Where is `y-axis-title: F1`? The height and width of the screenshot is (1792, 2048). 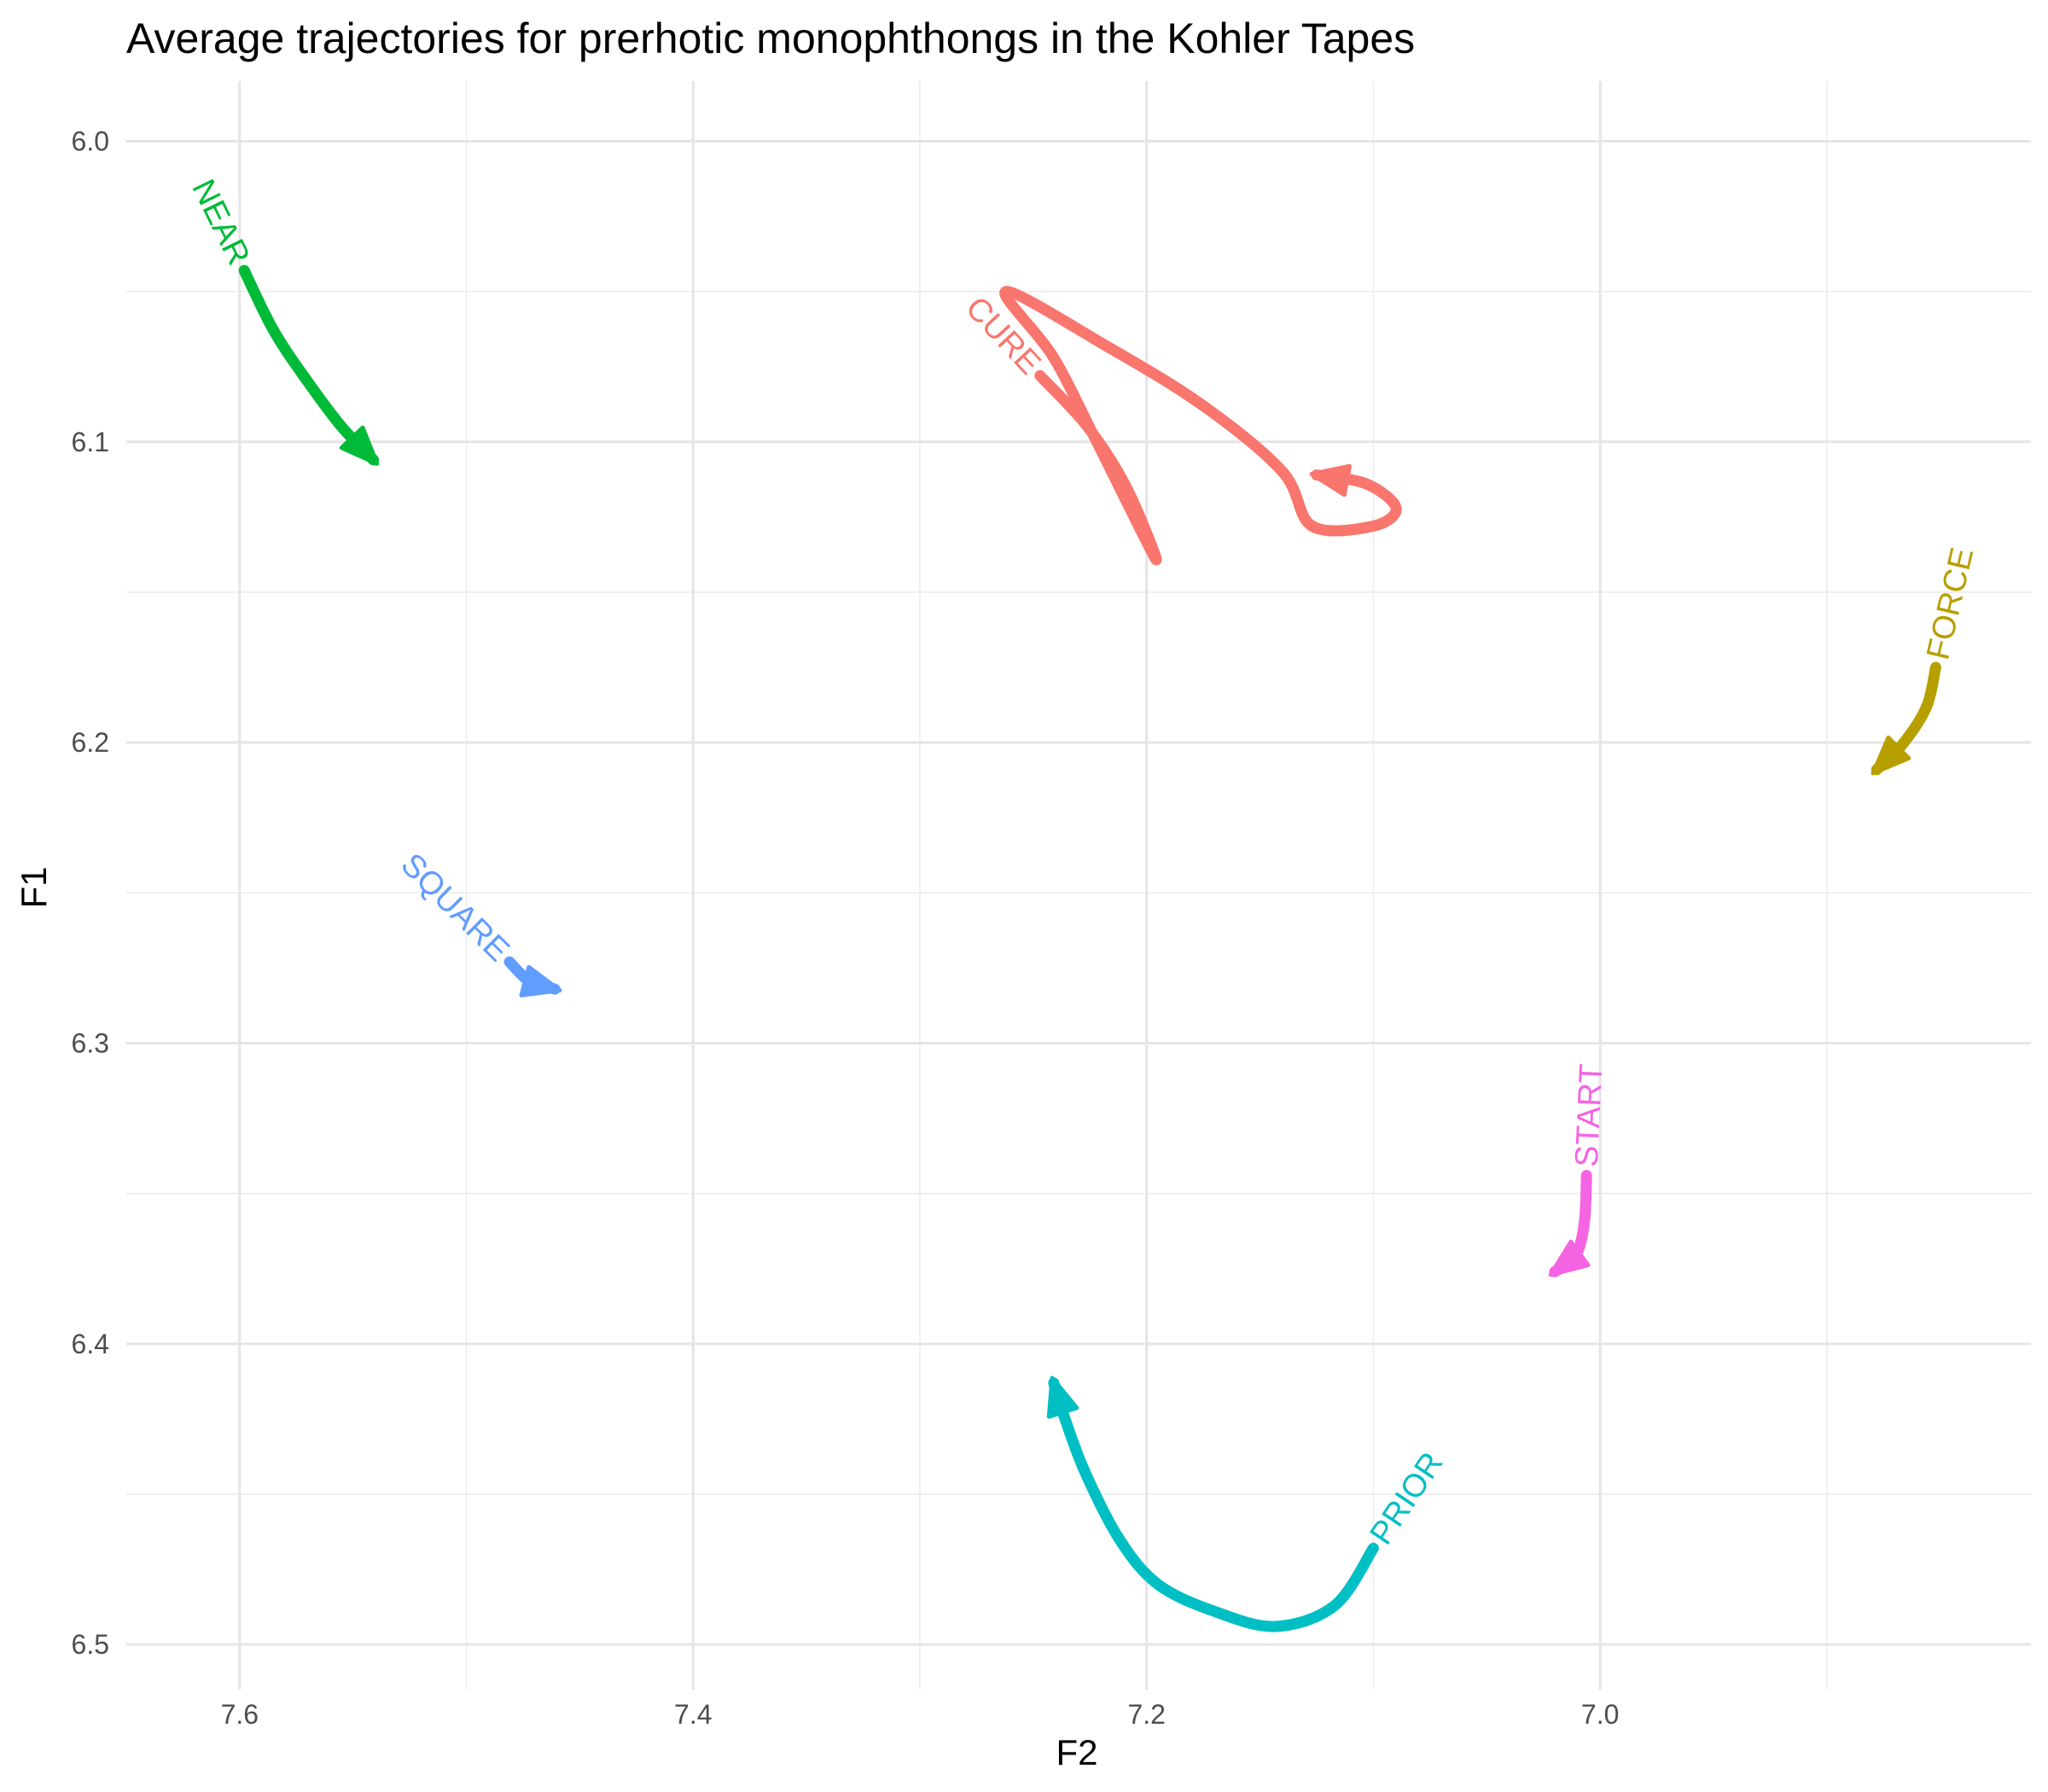
y-axis-title: F1 is located at coordinates (34, 887).